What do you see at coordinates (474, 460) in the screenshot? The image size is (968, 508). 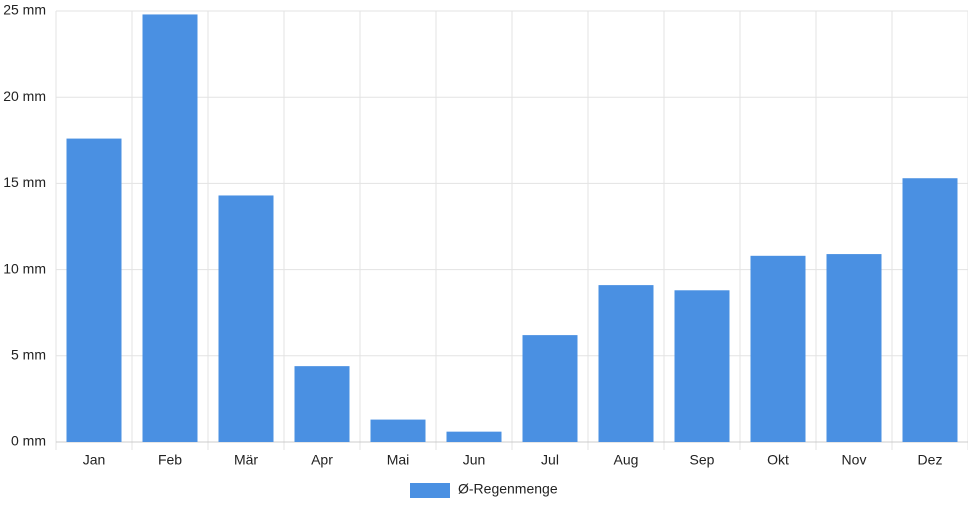 I see `x-tick-label: Jun` at bounding box center [474, 460].